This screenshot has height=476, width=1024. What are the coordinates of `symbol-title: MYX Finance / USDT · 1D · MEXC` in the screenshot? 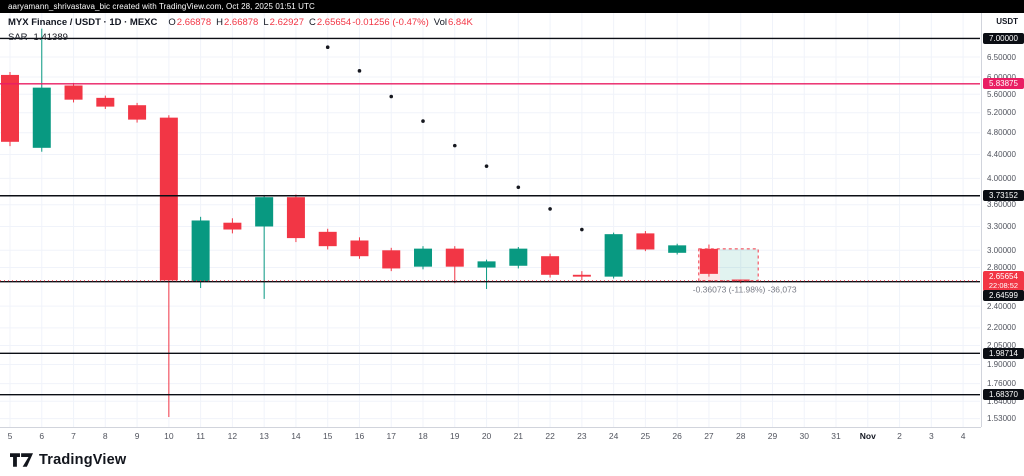 It's located at (83, 22).